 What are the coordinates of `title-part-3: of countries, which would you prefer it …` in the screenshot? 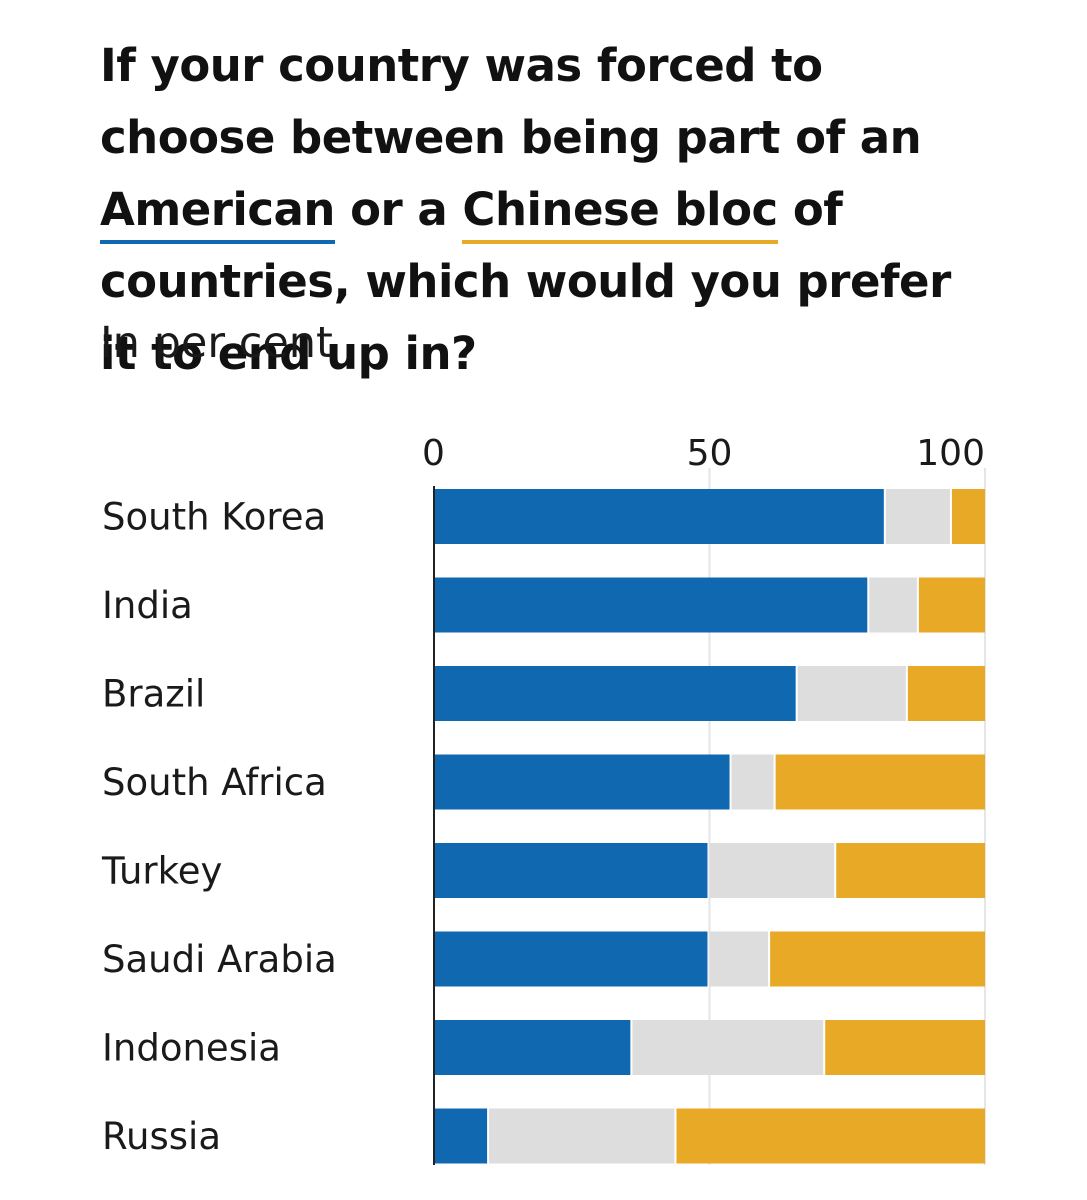 It's located at (525, 281).